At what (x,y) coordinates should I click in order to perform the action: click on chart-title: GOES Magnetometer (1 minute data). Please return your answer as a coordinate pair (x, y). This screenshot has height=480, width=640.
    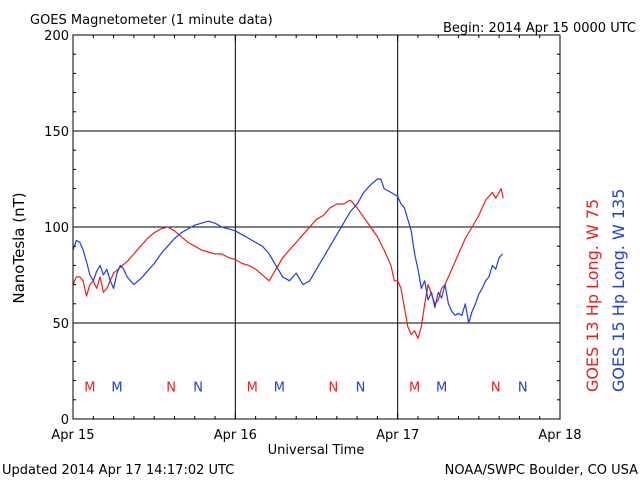
    Looking at the image, I should click on (151, 20).